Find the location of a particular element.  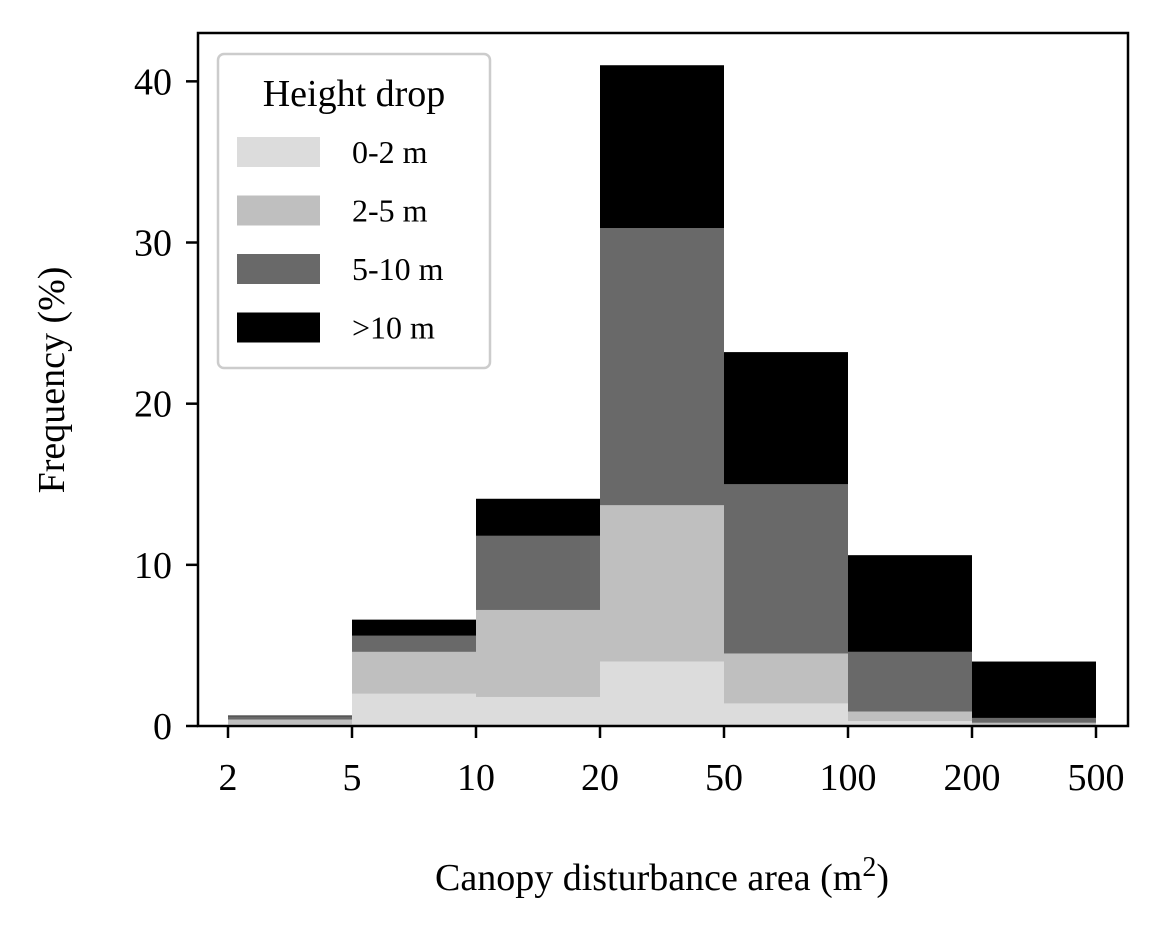

x-tick-label: 5 is located at coordinates (352, 778).